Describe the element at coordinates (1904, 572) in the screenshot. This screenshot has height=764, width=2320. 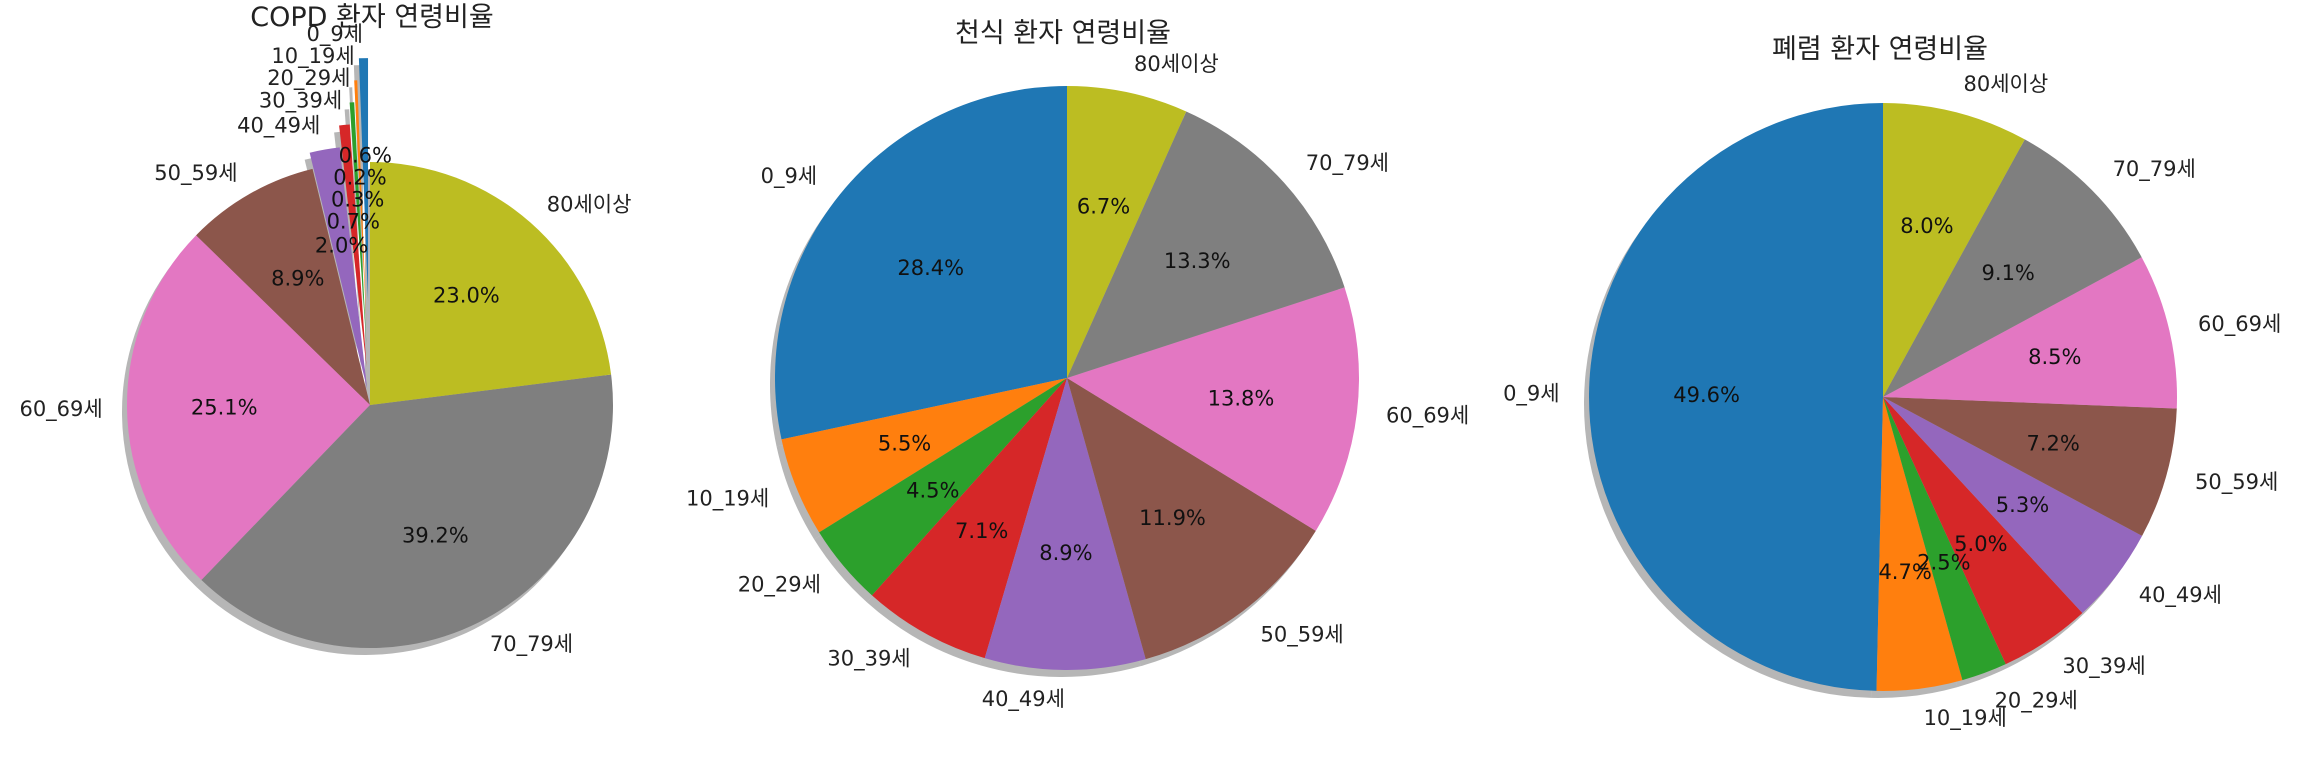
I see `pct-label: 4.7%` at that location.